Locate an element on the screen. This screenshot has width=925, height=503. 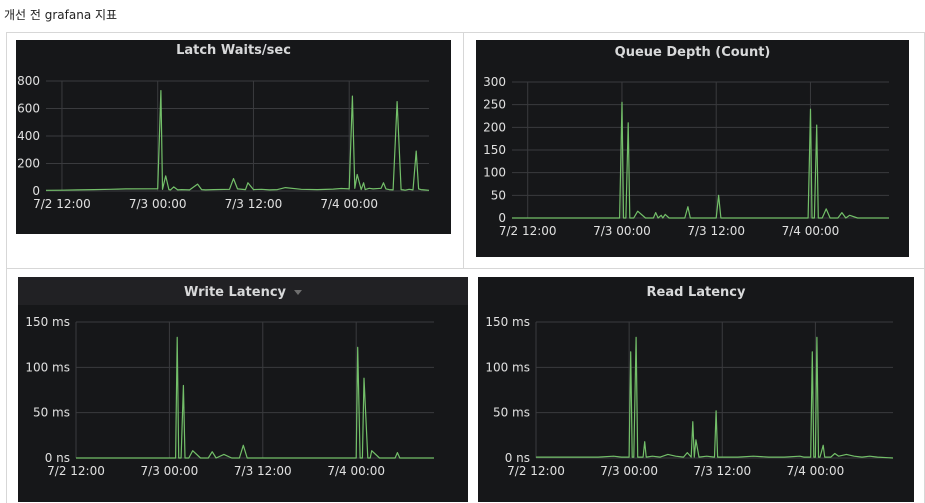
table-divider-vertical is located at coordinates (463, 150).